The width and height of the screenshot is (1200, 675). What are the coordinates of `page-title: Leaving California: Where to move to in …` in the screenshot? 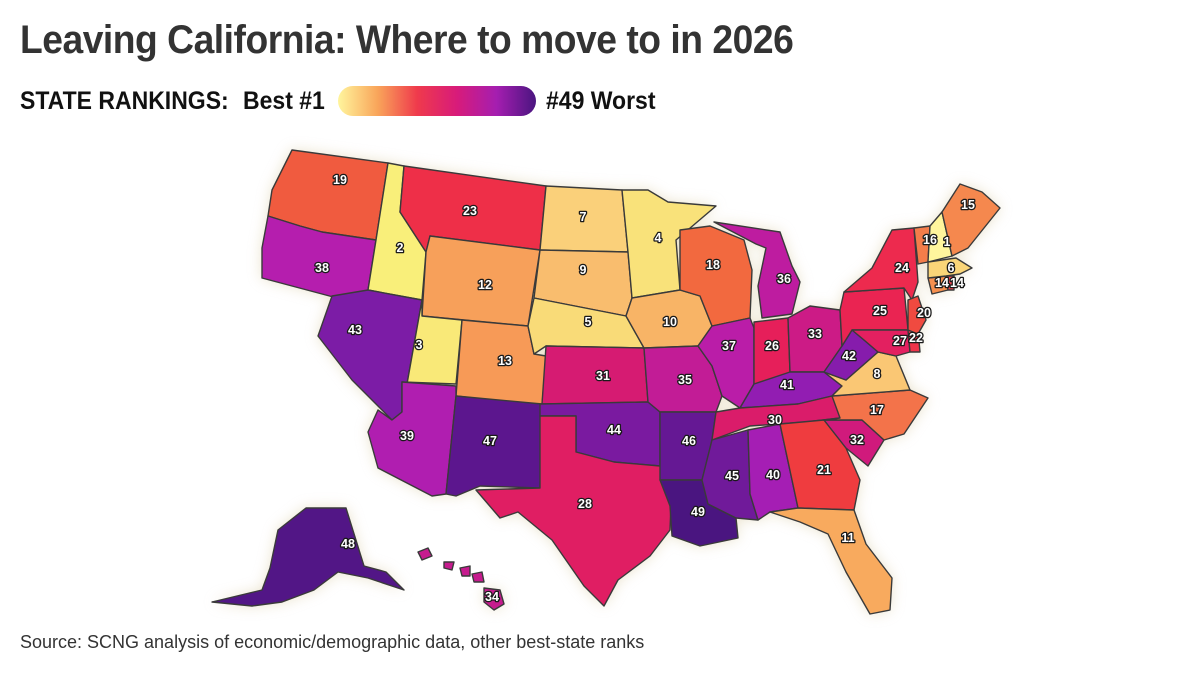 It's located at (407, 40).